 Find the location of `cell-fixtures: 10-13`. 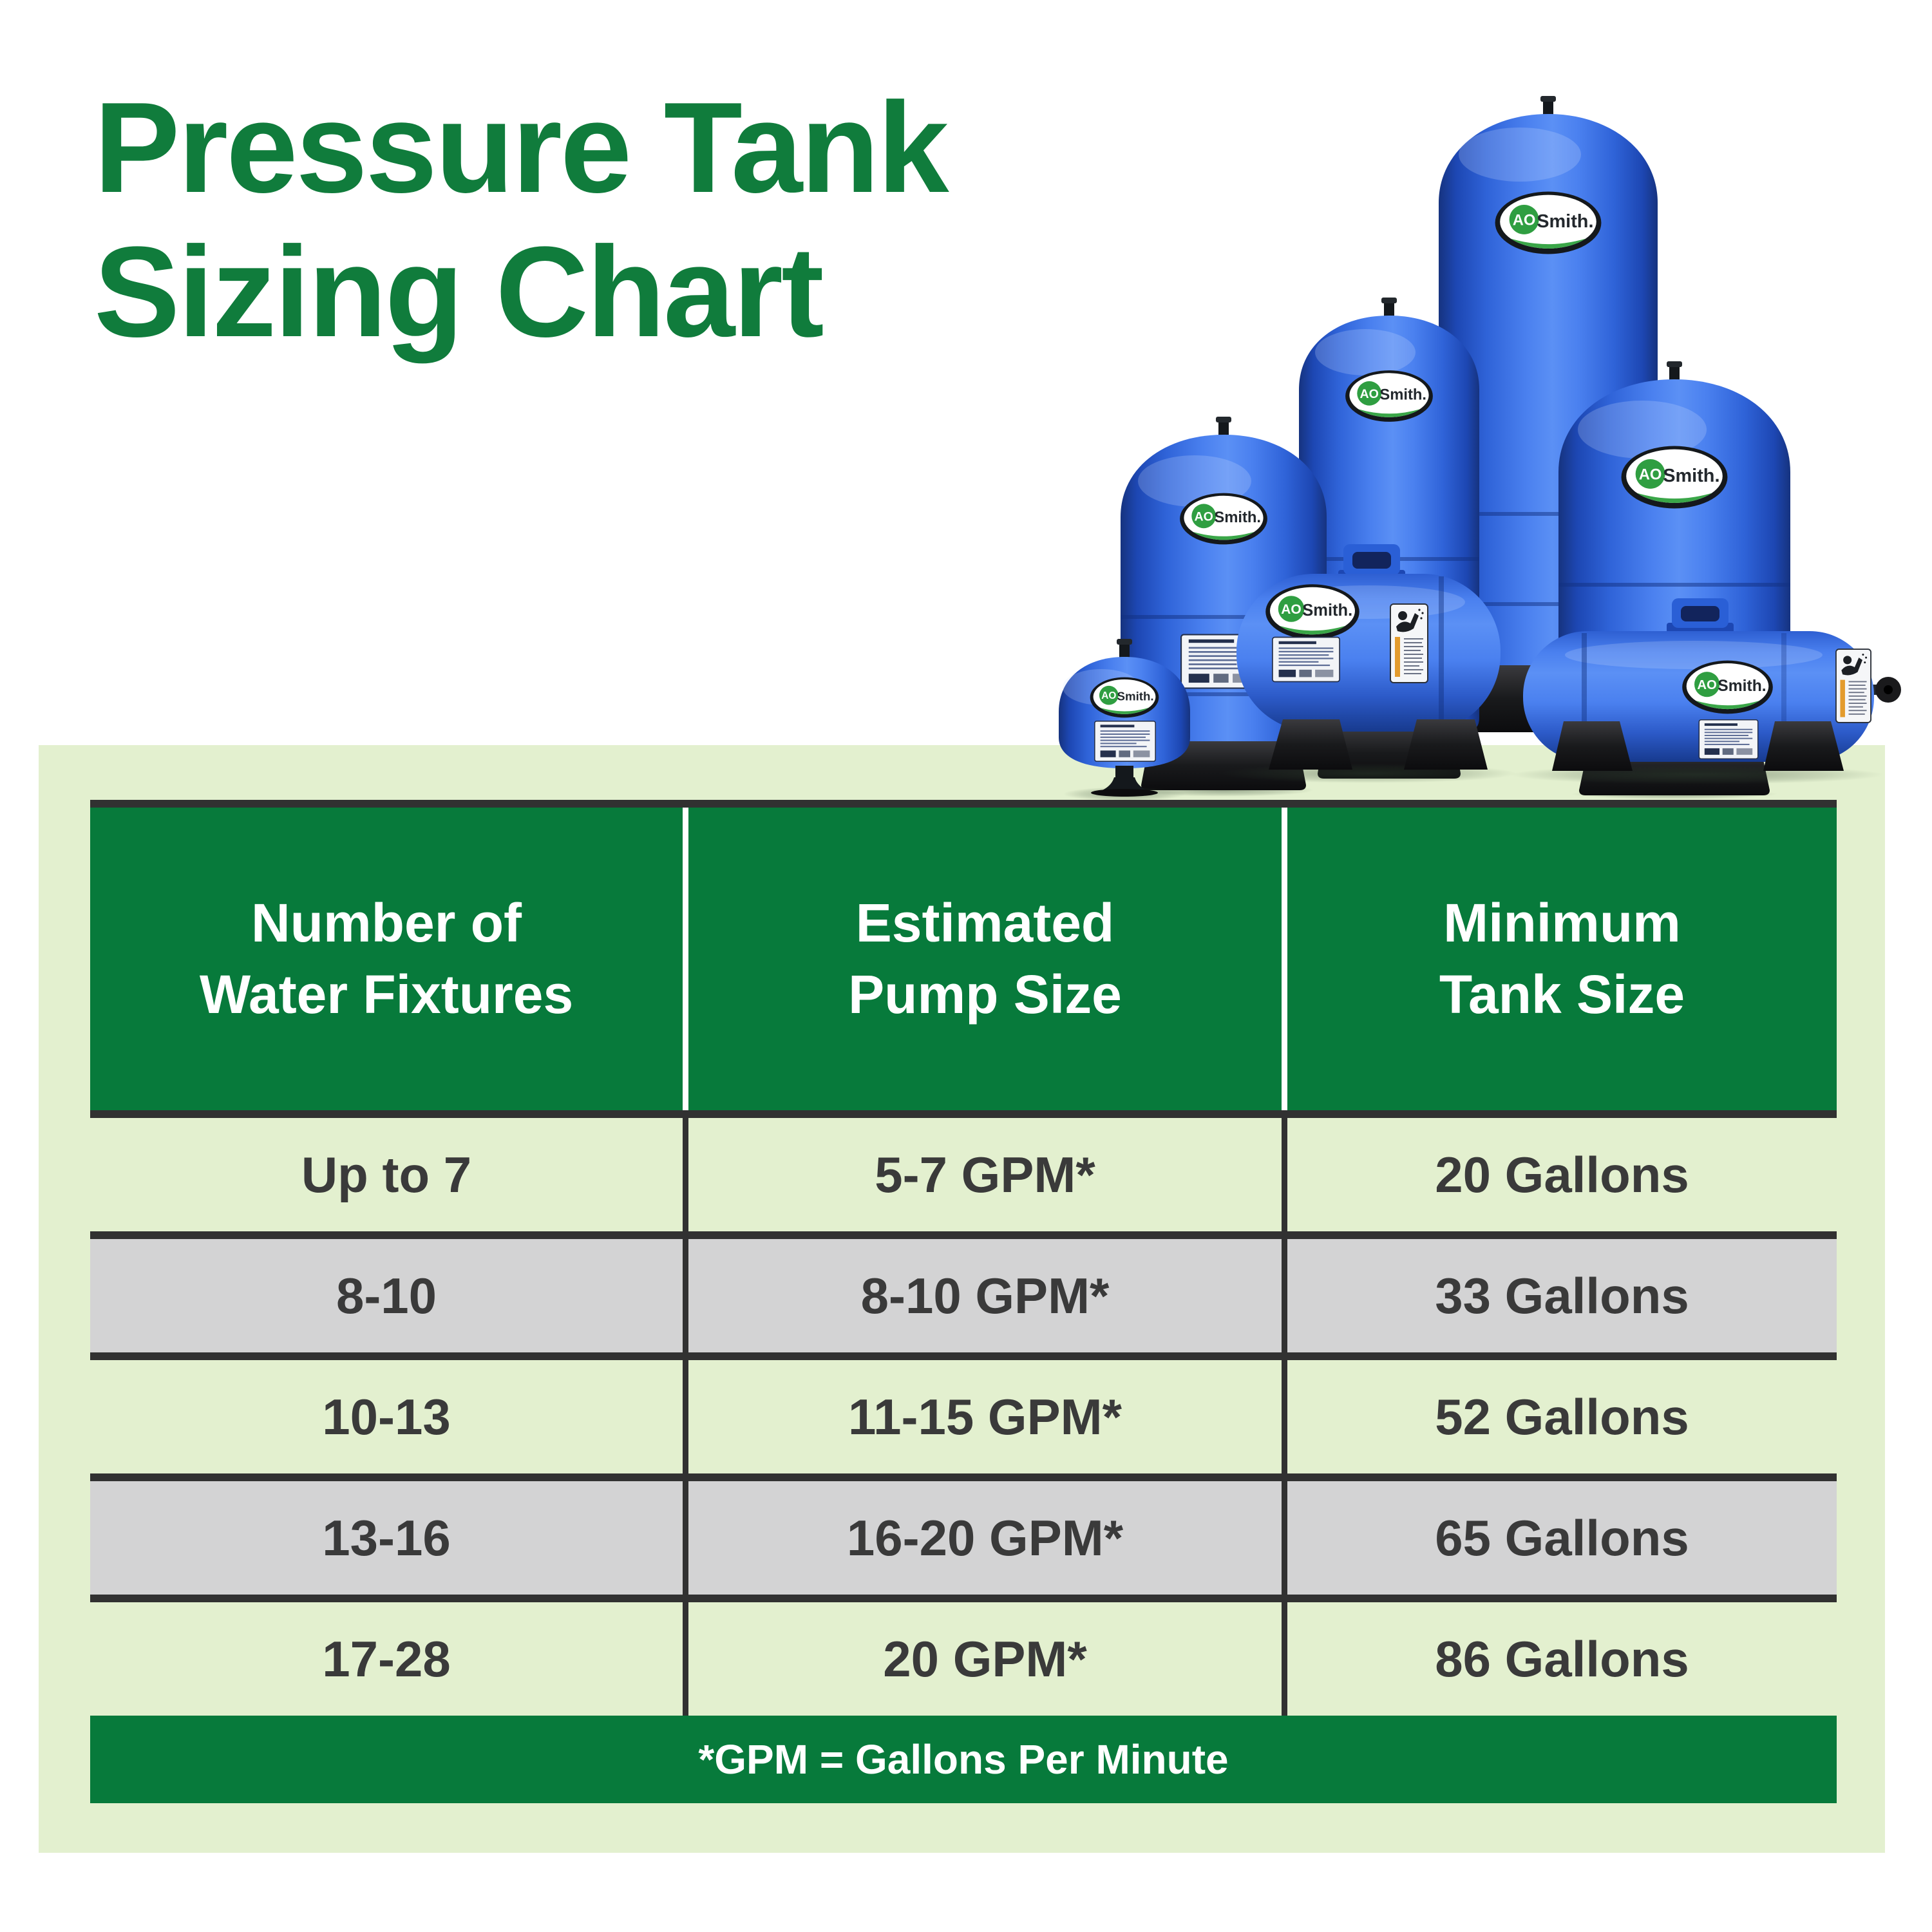

cell-fixtures: 10-13 is located at coordinates (386, 1416).